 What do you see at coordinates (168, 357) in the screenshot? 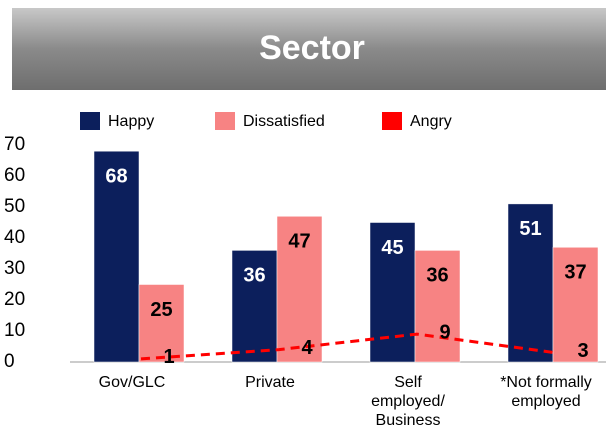
I see `value-label: 1` at bounding box center [168, 357].